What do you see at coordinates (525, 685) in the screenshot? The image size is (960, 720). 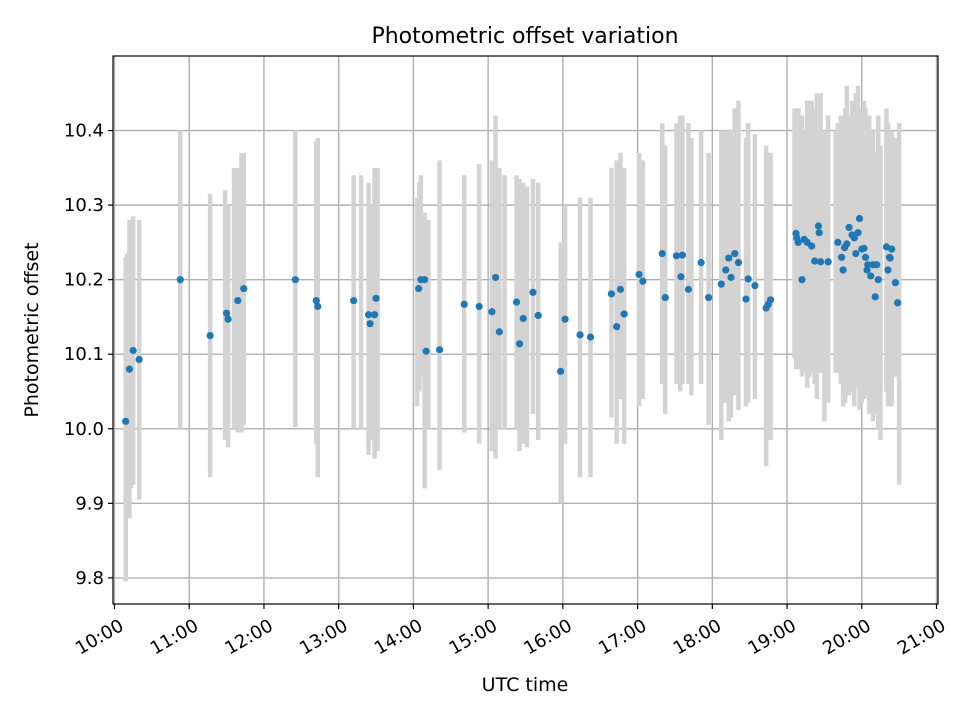 I see `x-axis-label: UTC time` at bounding box center [525, 685].